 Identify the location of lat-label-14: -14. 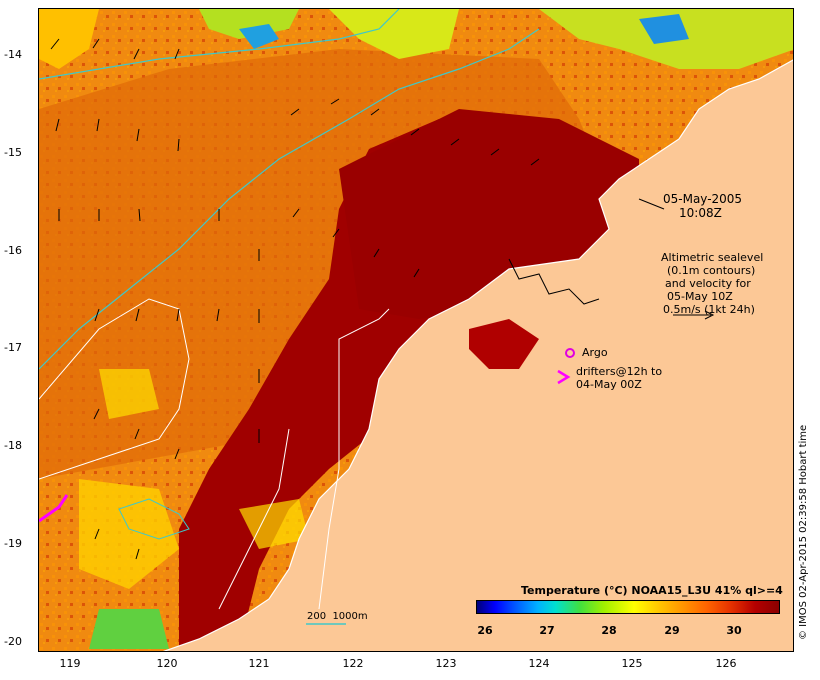
(13, 54).